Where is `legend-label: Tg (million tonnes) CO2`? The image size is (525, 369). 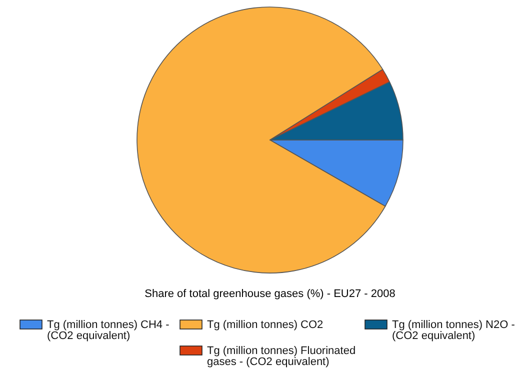
legend-label: Tg (million tonnes) CO2 is located at coordinates (265, 325).